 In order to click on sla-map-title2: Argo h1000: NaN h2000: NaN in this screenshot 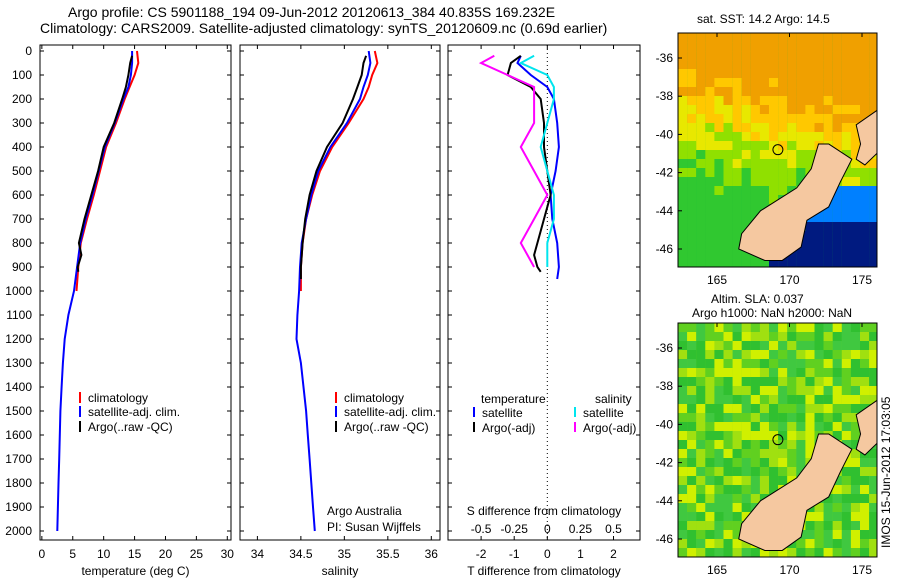, I will do `click(772, 313)`.